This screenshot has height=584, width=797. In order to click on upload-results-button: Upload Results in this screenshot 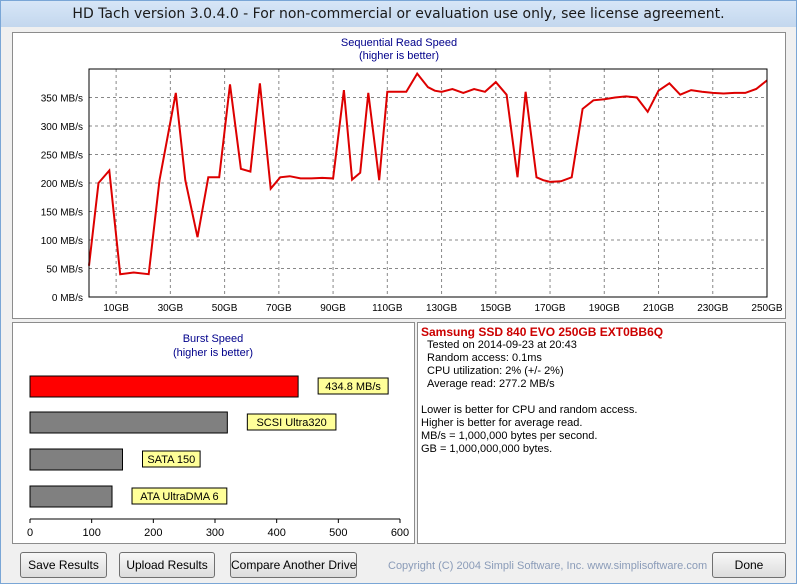, I will do `click(167, 565)`.